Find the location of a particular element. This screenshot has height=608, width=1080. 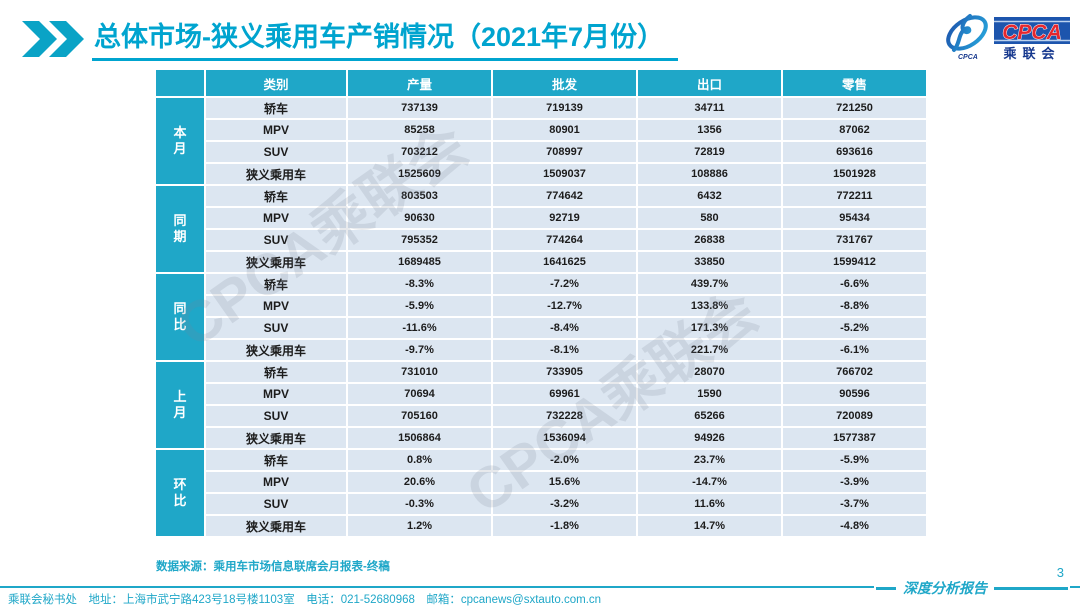

logo-subtext: 乘联会 is located at coordinates (1031, 53).